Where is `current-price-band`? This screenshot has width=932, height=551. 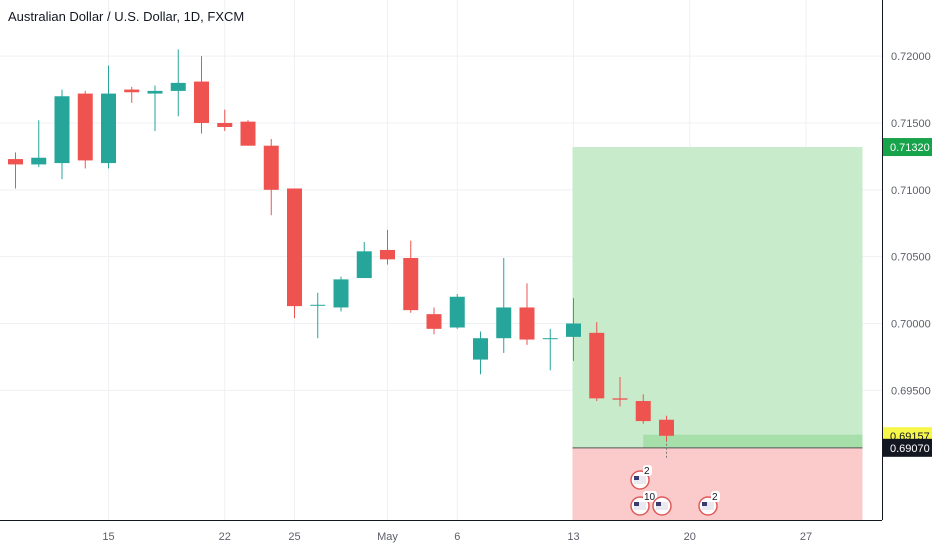
current-price-band is located at coordinates (753, 441).